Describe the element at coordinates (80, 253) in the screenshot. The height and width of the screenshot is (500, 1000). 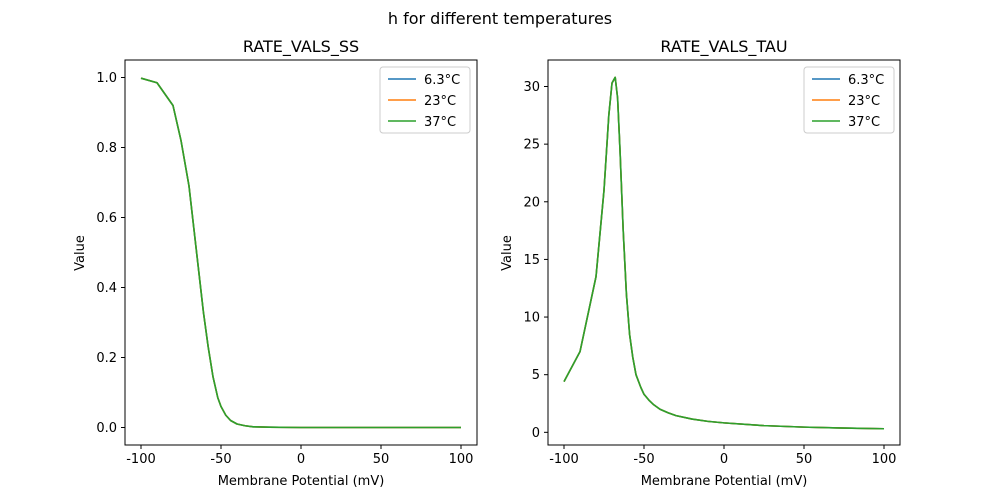
I see `panel-1-y-axis-label: Value` at that location.